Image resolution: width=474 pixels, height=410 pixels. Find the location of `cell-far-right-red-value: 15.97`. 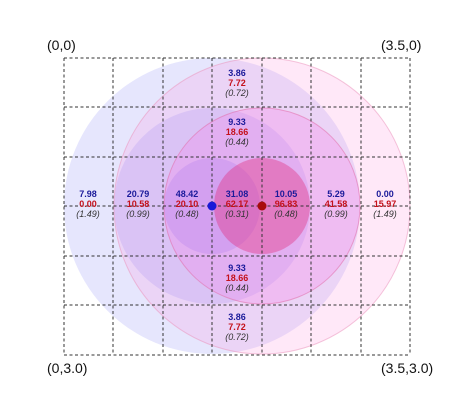

cell-far-right-red-value: 15.97 is located at coordinates (385, 204).